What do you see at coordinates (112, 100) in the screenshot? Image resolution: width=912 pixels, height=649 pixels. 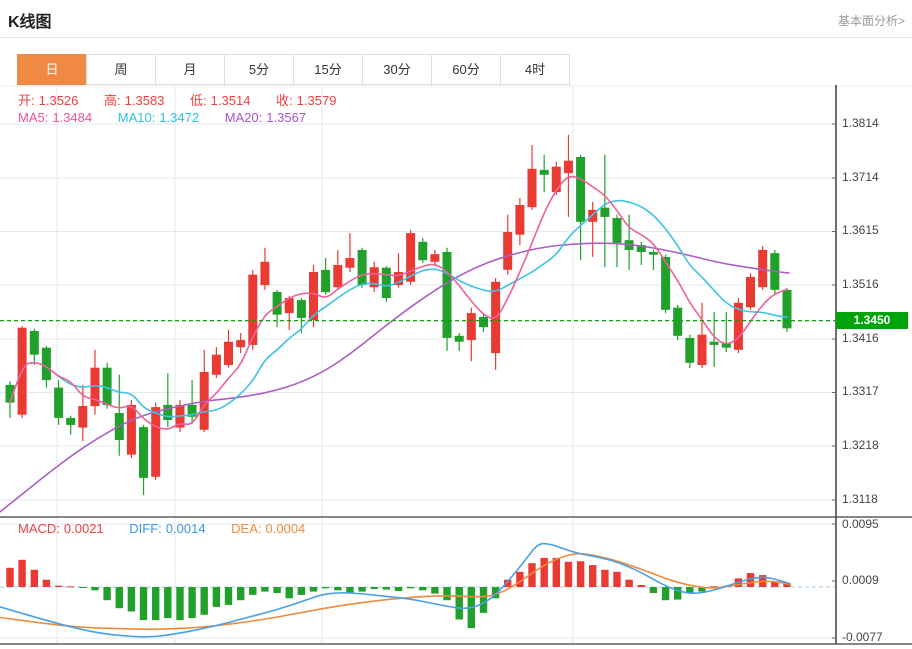 I see `ohlc-high-label: 高:` at bounding box center [112, 100].